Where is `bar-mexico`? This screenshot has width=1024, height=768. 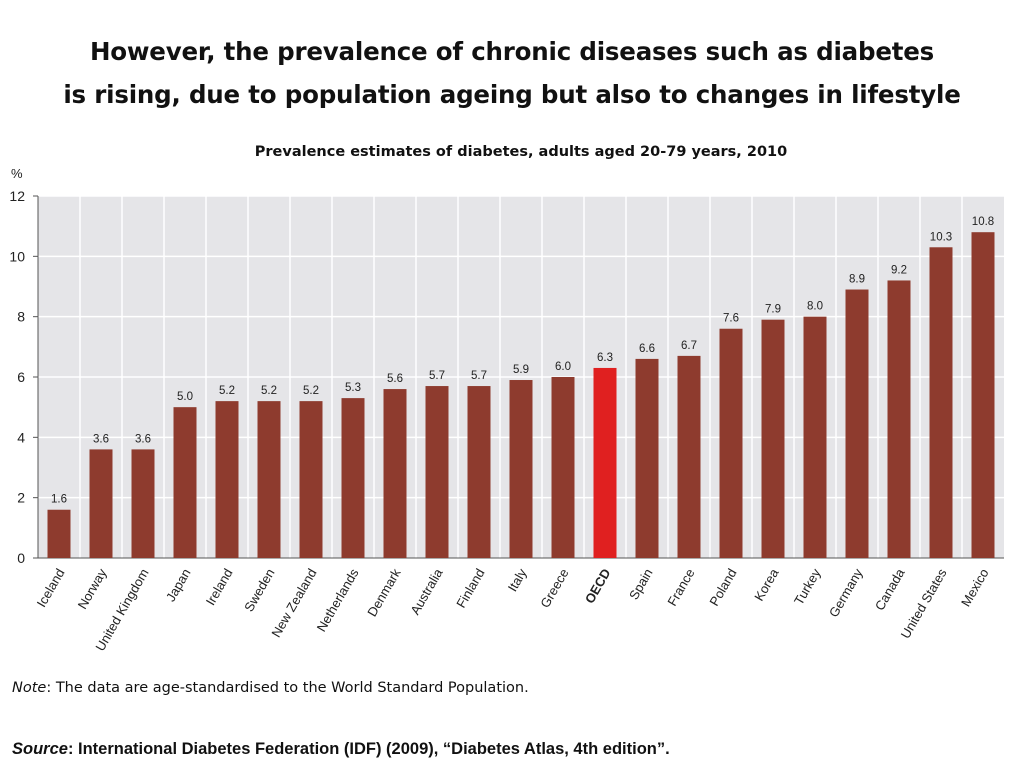
bar-mexico is located at coordinates (983, 395).